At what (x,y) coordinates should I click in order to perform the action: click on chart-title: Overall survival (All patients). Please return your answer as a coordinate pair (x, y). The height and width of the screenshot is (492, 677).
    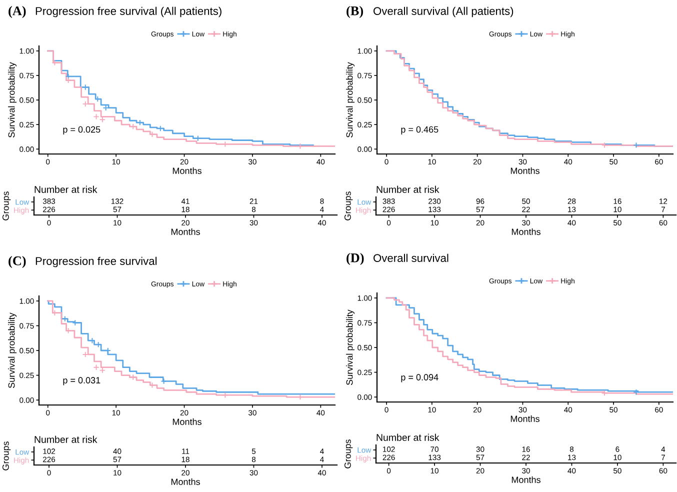
    Looking at the image, I should click on (444, 12).